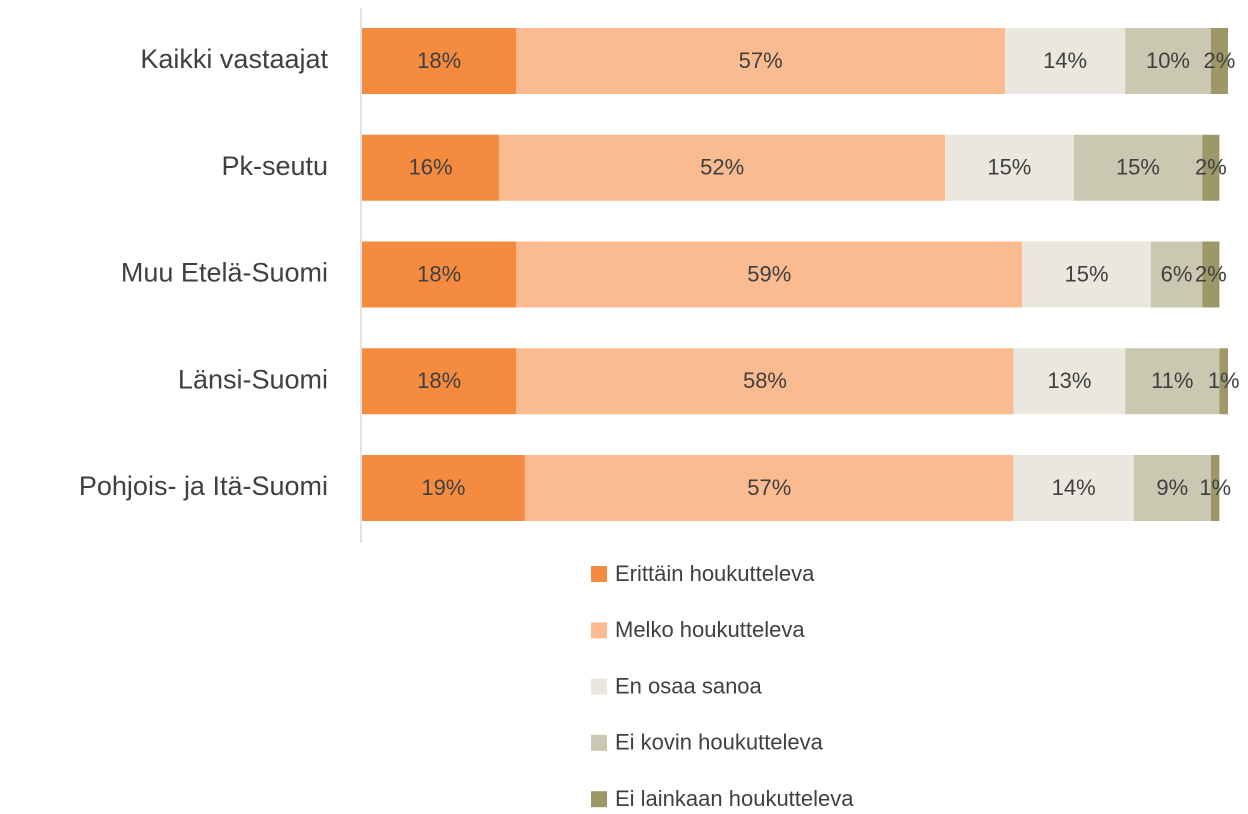 Image resolution: width=1248 pixels, height=814 pixels. I want to click on data-label: 16%, so click(431, 167).